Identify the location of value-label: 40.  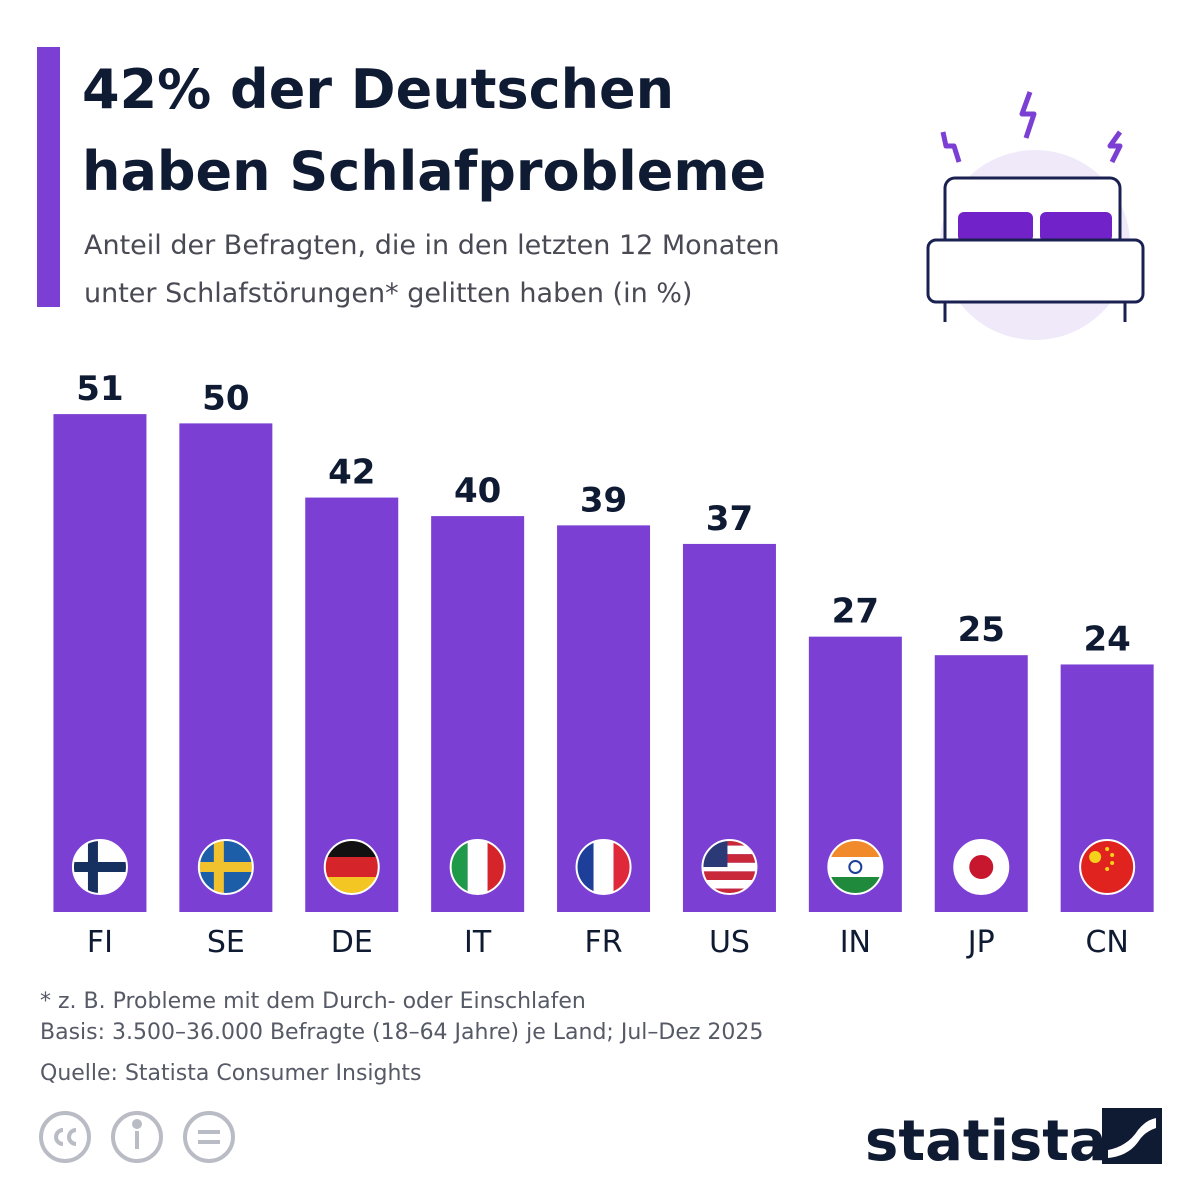
(477, 491).